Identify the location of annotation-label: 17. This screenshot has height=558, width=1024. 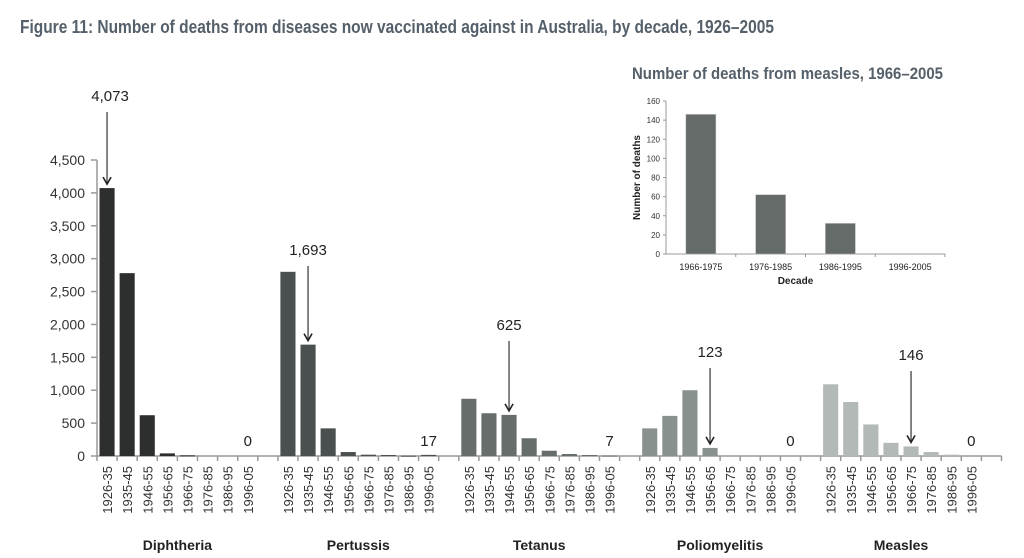
(428, 441).